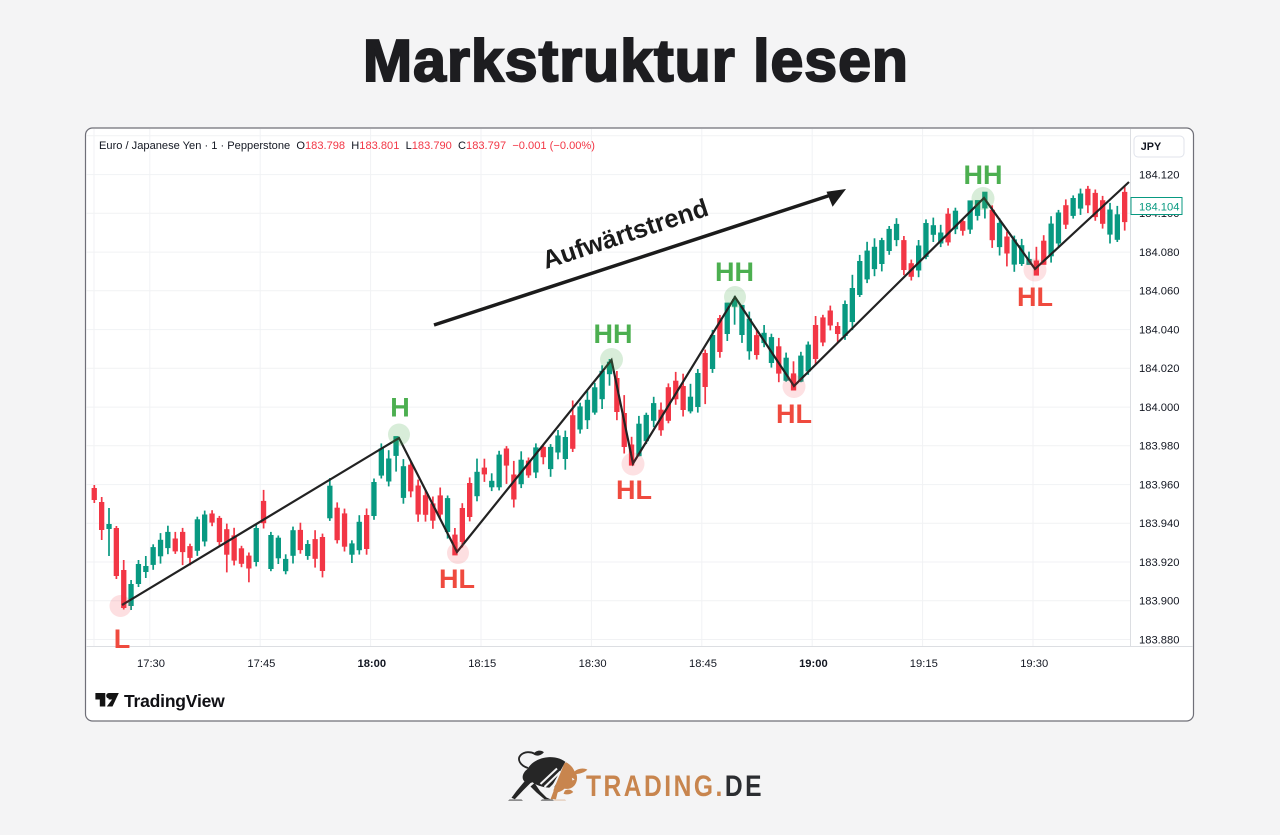 The width and height of the screenshot is (1280, 835). I want to click on svg-text: 184.080, so click(1159, 253).